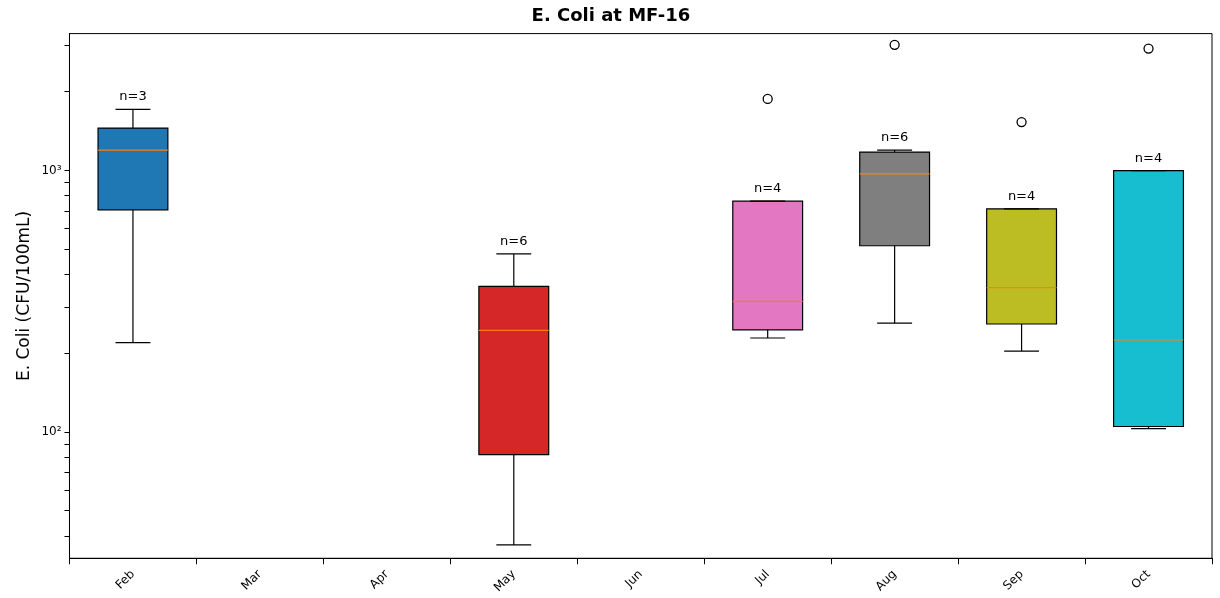 This screenshot has height=598, width=1220. What do you see at coordinates (1013, 579) in the screenshot?
I see `x-tick-label: Sep` at bounding box center [1013, 579].